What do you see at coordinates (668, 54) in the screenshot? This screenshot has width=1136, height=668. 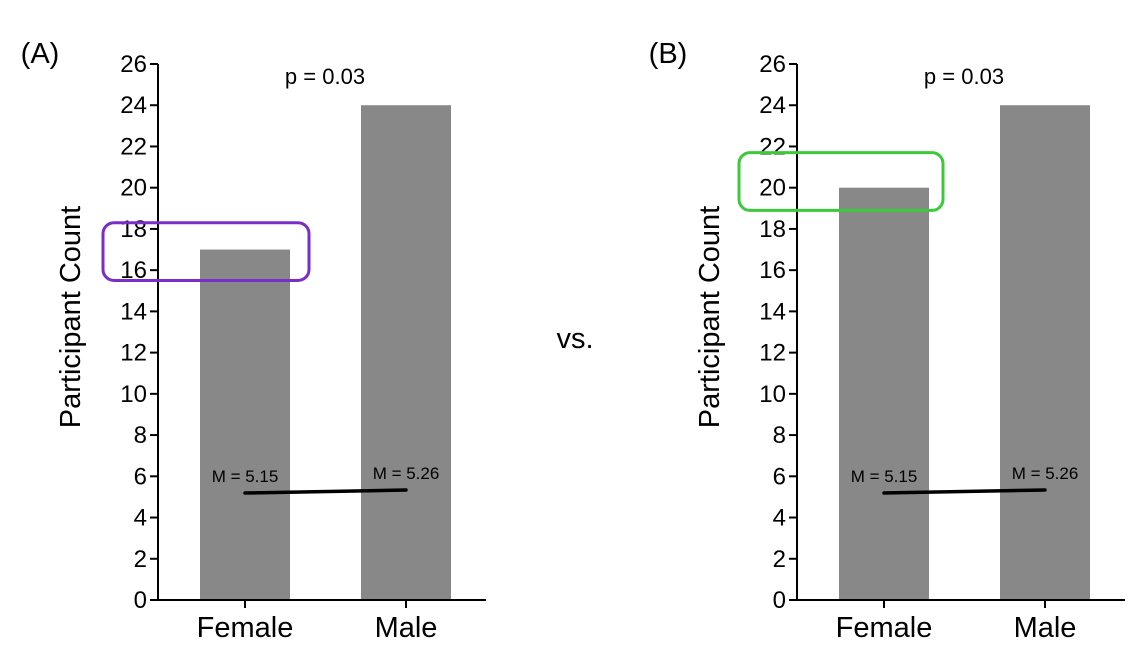 I see `panel-label: (B)` at bounding box center [668, 54].